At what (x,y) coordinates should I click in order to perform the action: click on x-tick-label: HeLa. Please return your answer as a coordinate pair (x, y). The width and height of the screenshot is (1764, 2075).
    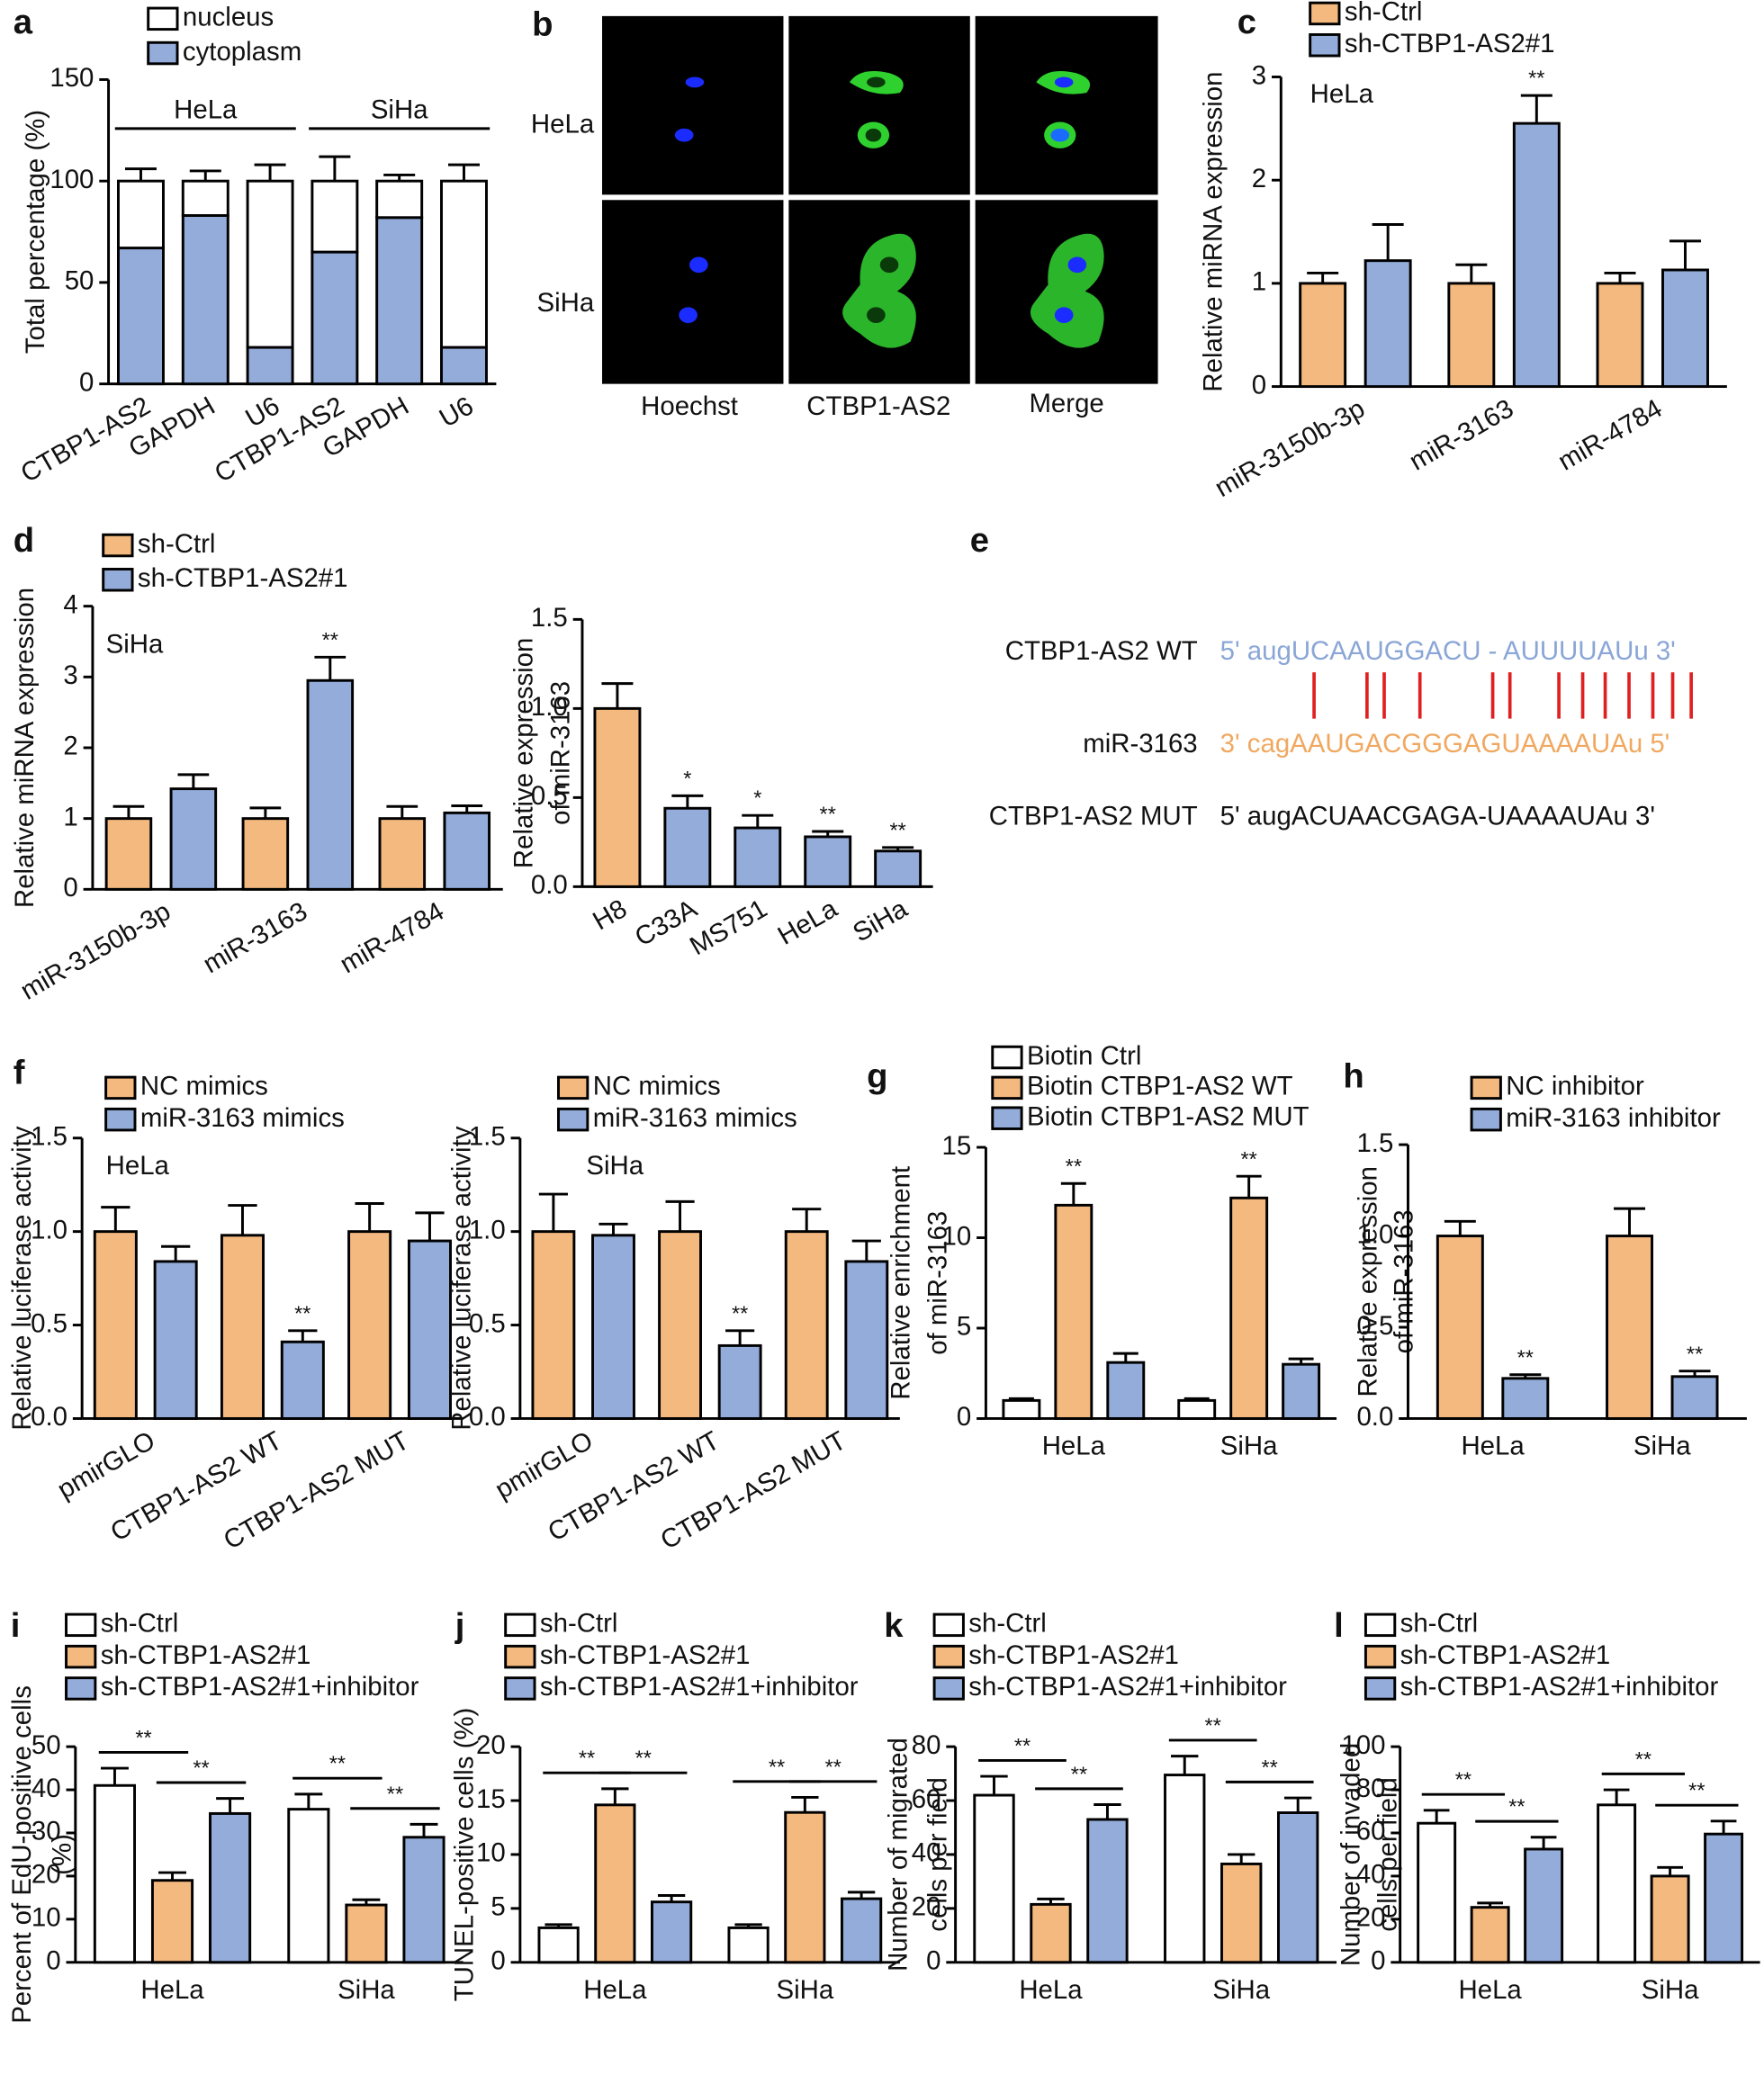
    Looking at the image, I should click on (1493, 1446).